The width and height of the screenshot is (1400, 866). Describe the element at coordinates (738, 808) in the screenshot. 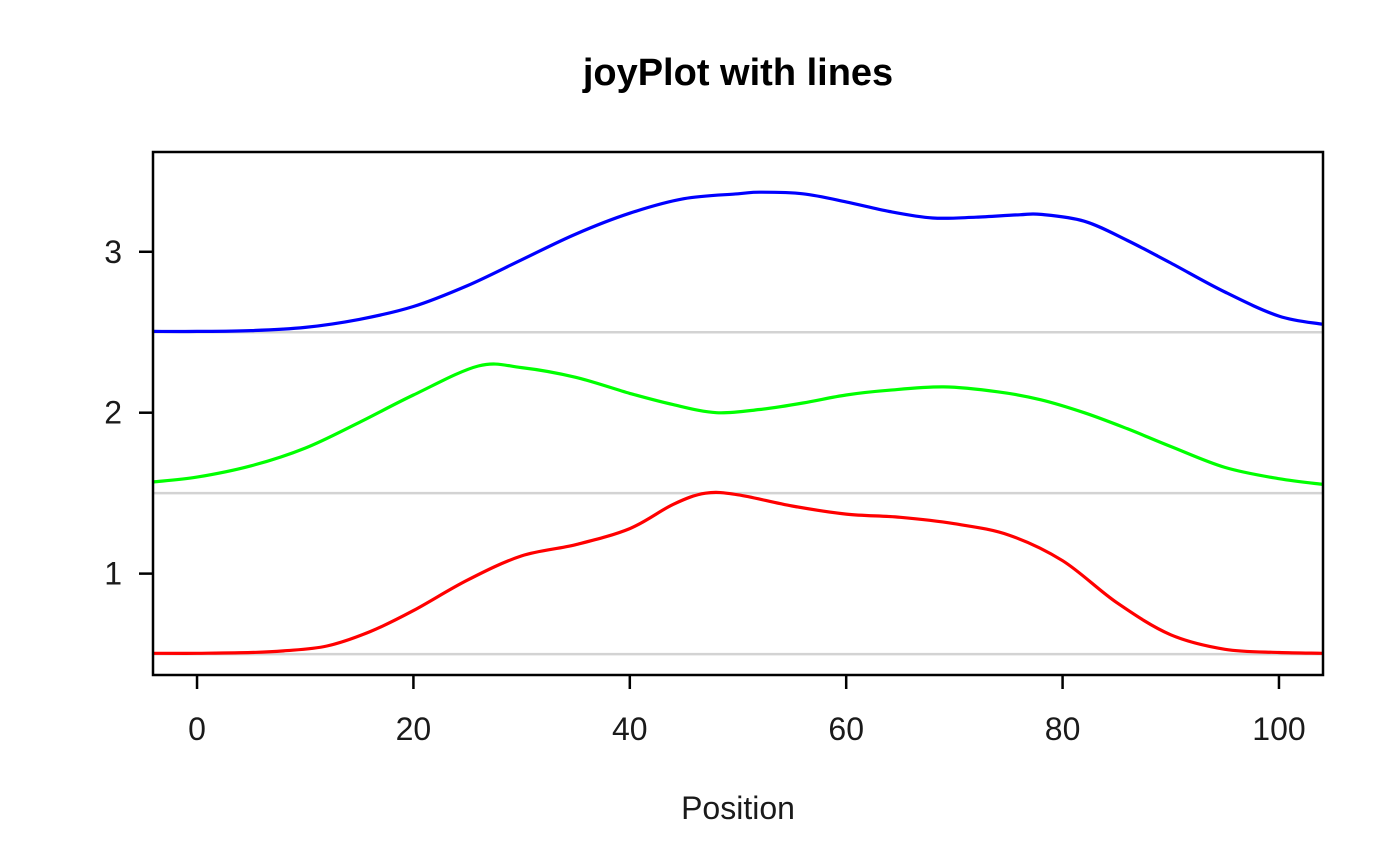

I see `x-axis-label: Position` at that location.